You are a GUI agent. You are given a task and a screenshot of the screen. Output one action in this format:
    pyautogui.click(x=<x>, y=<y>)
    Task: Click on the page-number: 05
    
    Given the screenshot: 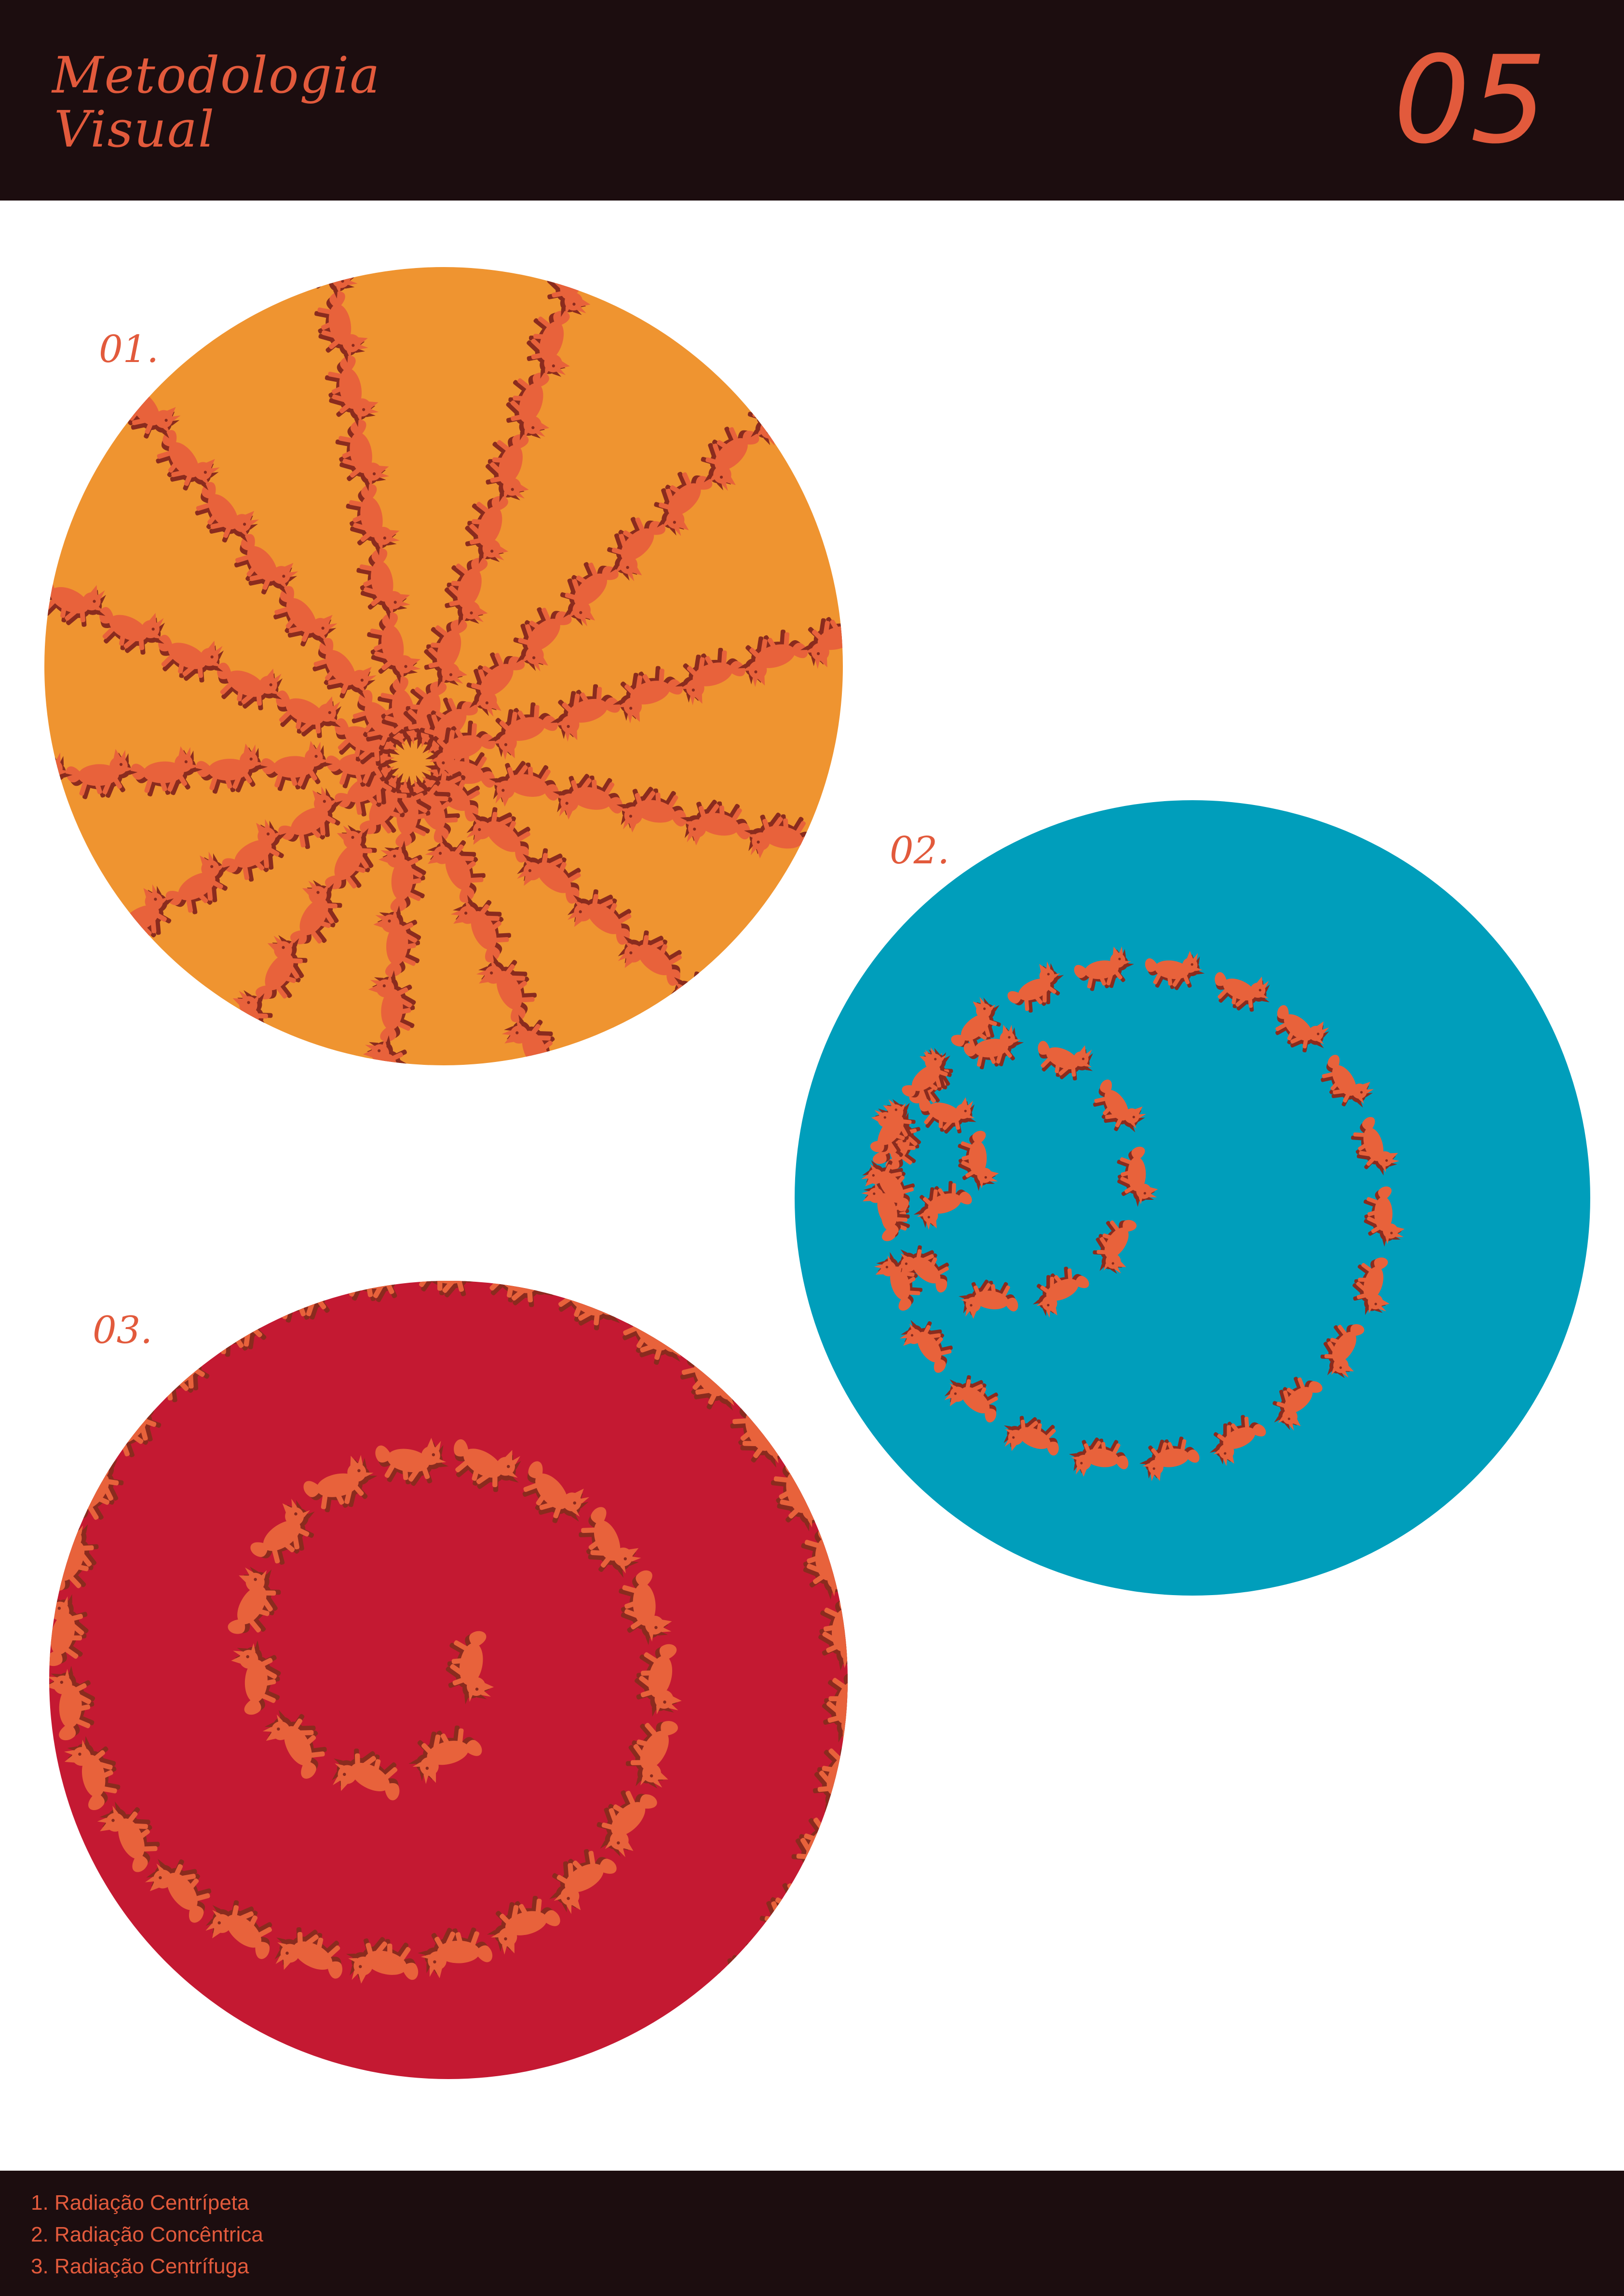 What is the action you would take?
    pyautogui.click(x=1470, y=100)
    